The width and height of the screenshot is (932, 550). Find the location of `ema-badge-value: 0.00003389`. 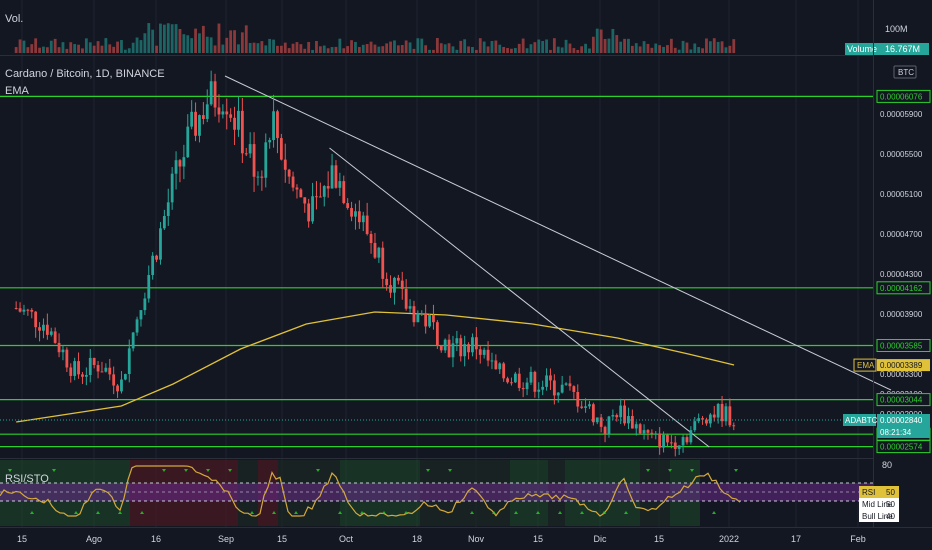

ema-badge-value: 0.00003389 is located at coordinates (901, 365).